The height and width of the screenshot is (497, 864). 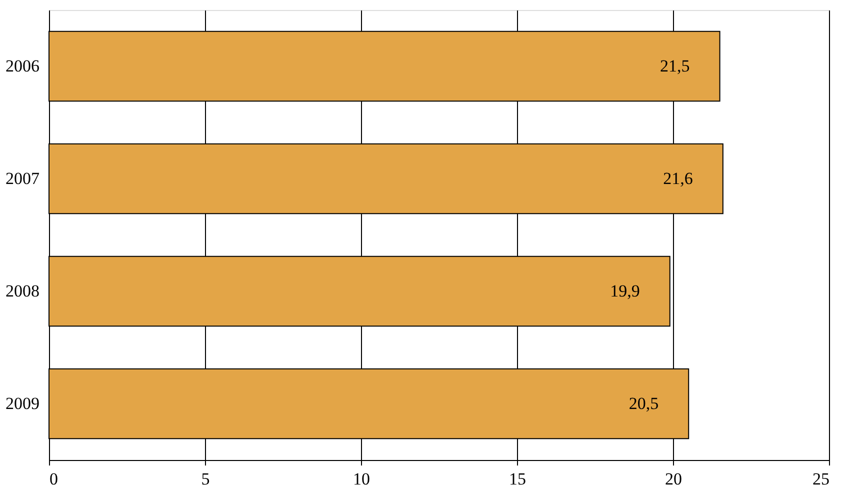 I want to click on y-tick-label: 2009, so click(x=23, y=403).